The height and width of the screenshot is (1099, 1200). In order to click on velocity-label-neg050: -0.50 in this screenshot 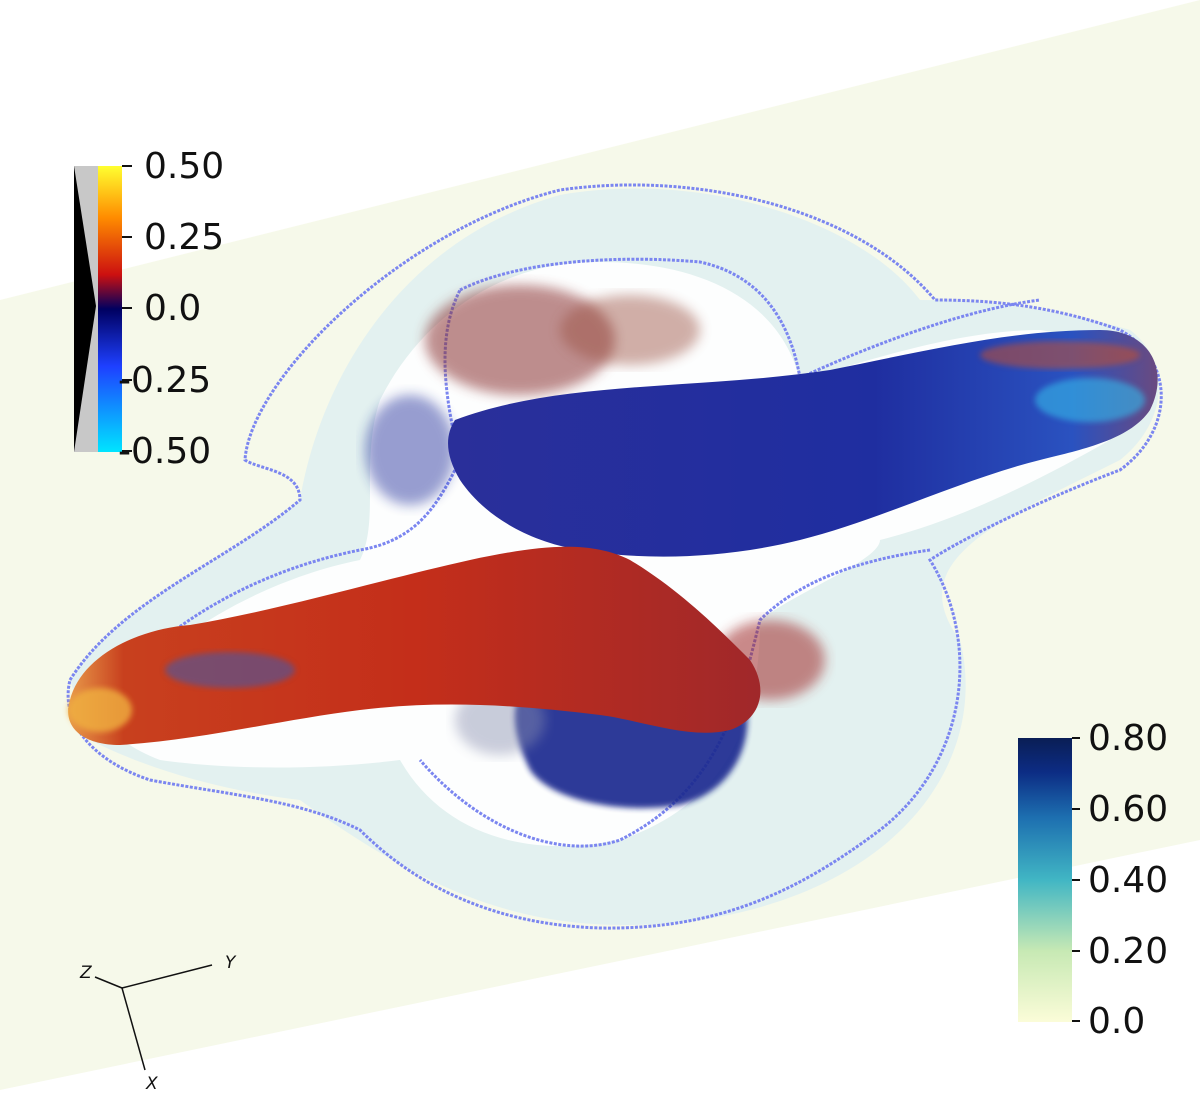, I will do `click(165, 451)`.